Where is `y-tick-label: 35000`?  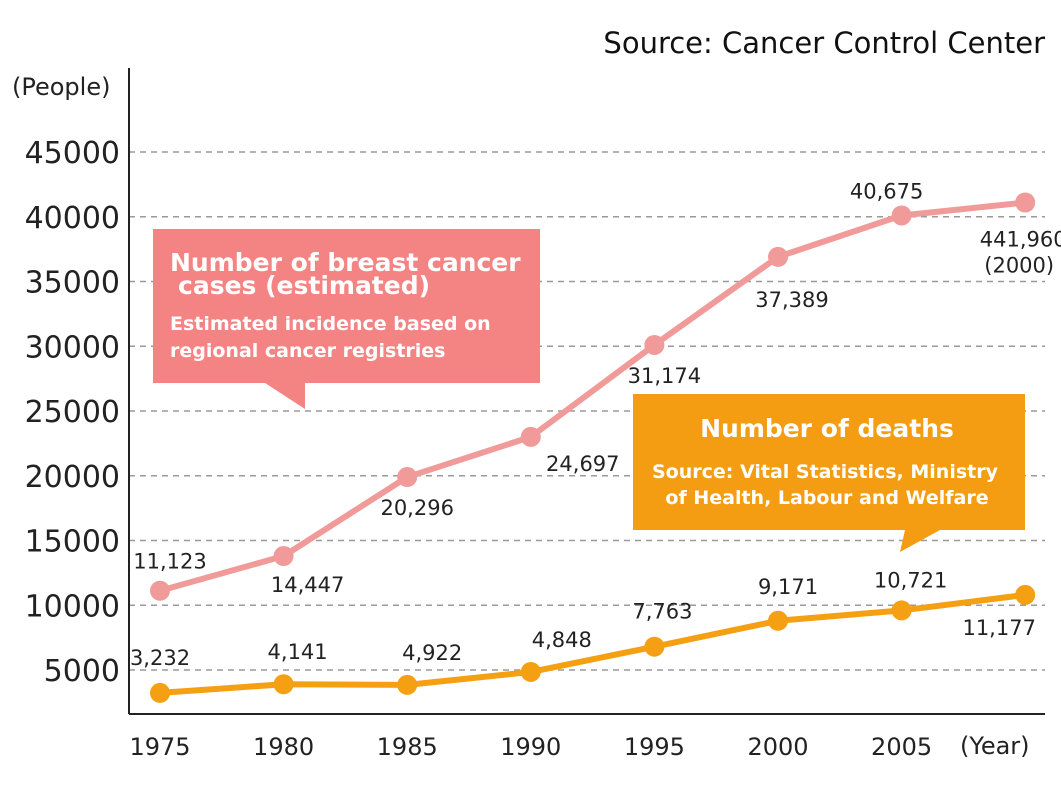 y-tick-label: 35000 is located at coordinates (72, 283).